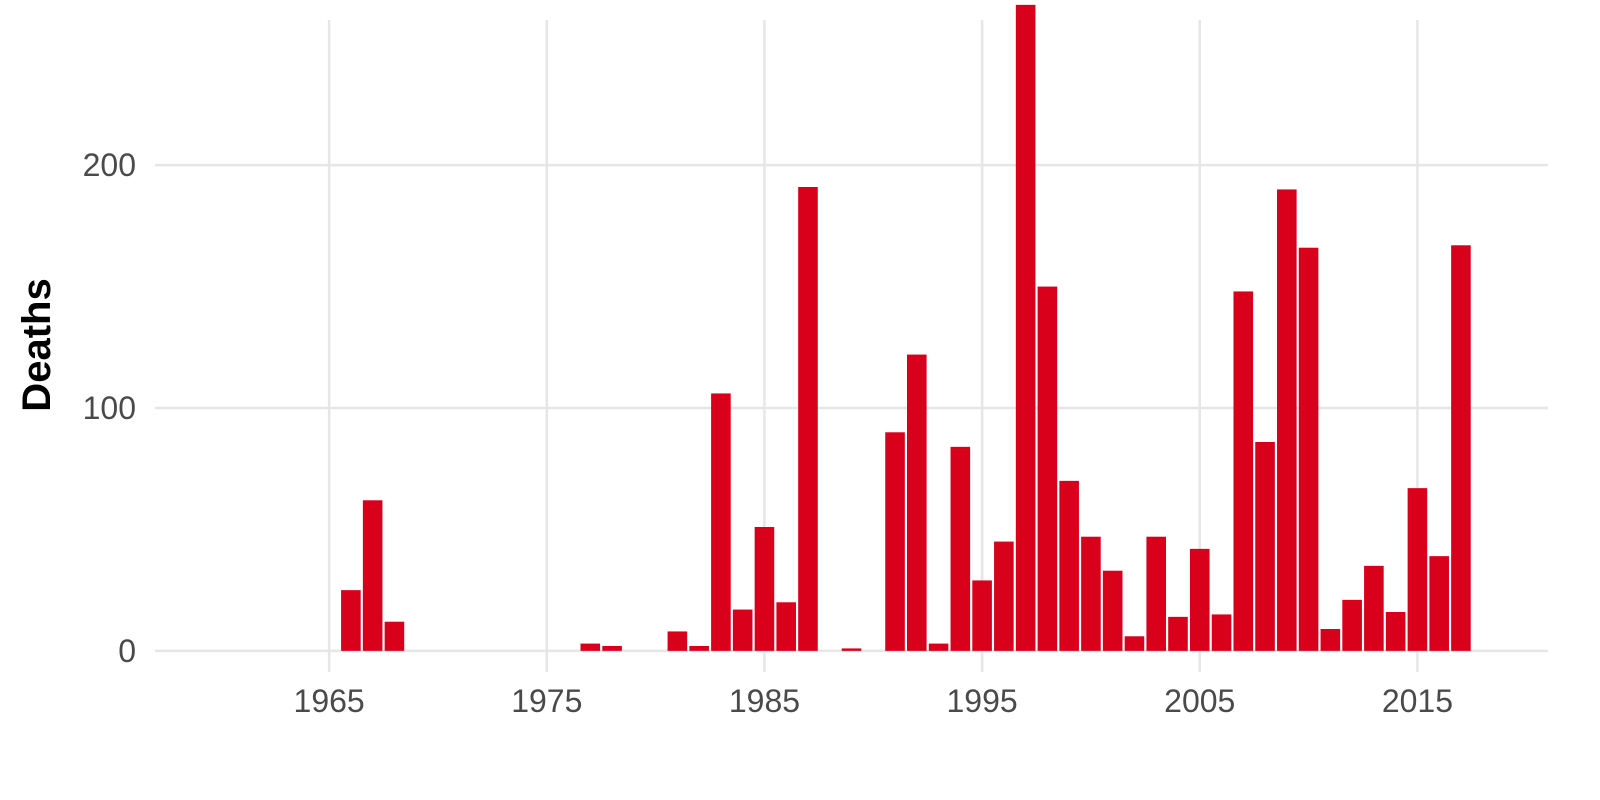  What do you see at coordinates (1112, 610) in the screenshot?
I see `bar-2001` at bounding box center [1112, 610].